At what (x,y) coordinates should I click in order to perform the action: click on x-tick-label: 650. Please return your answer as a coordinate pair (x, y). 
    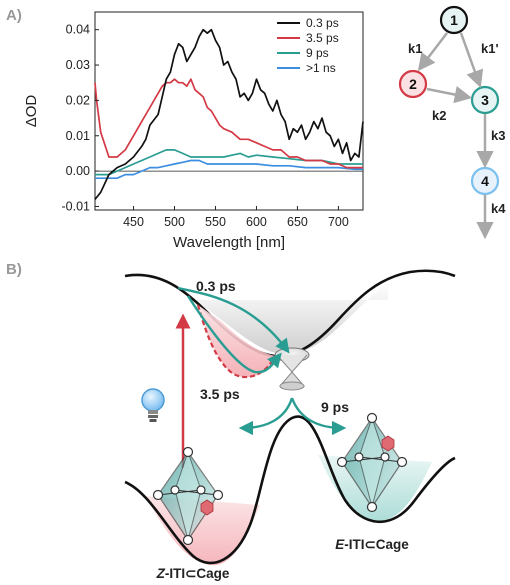
    Looking at the image, I should click on (297, 222).